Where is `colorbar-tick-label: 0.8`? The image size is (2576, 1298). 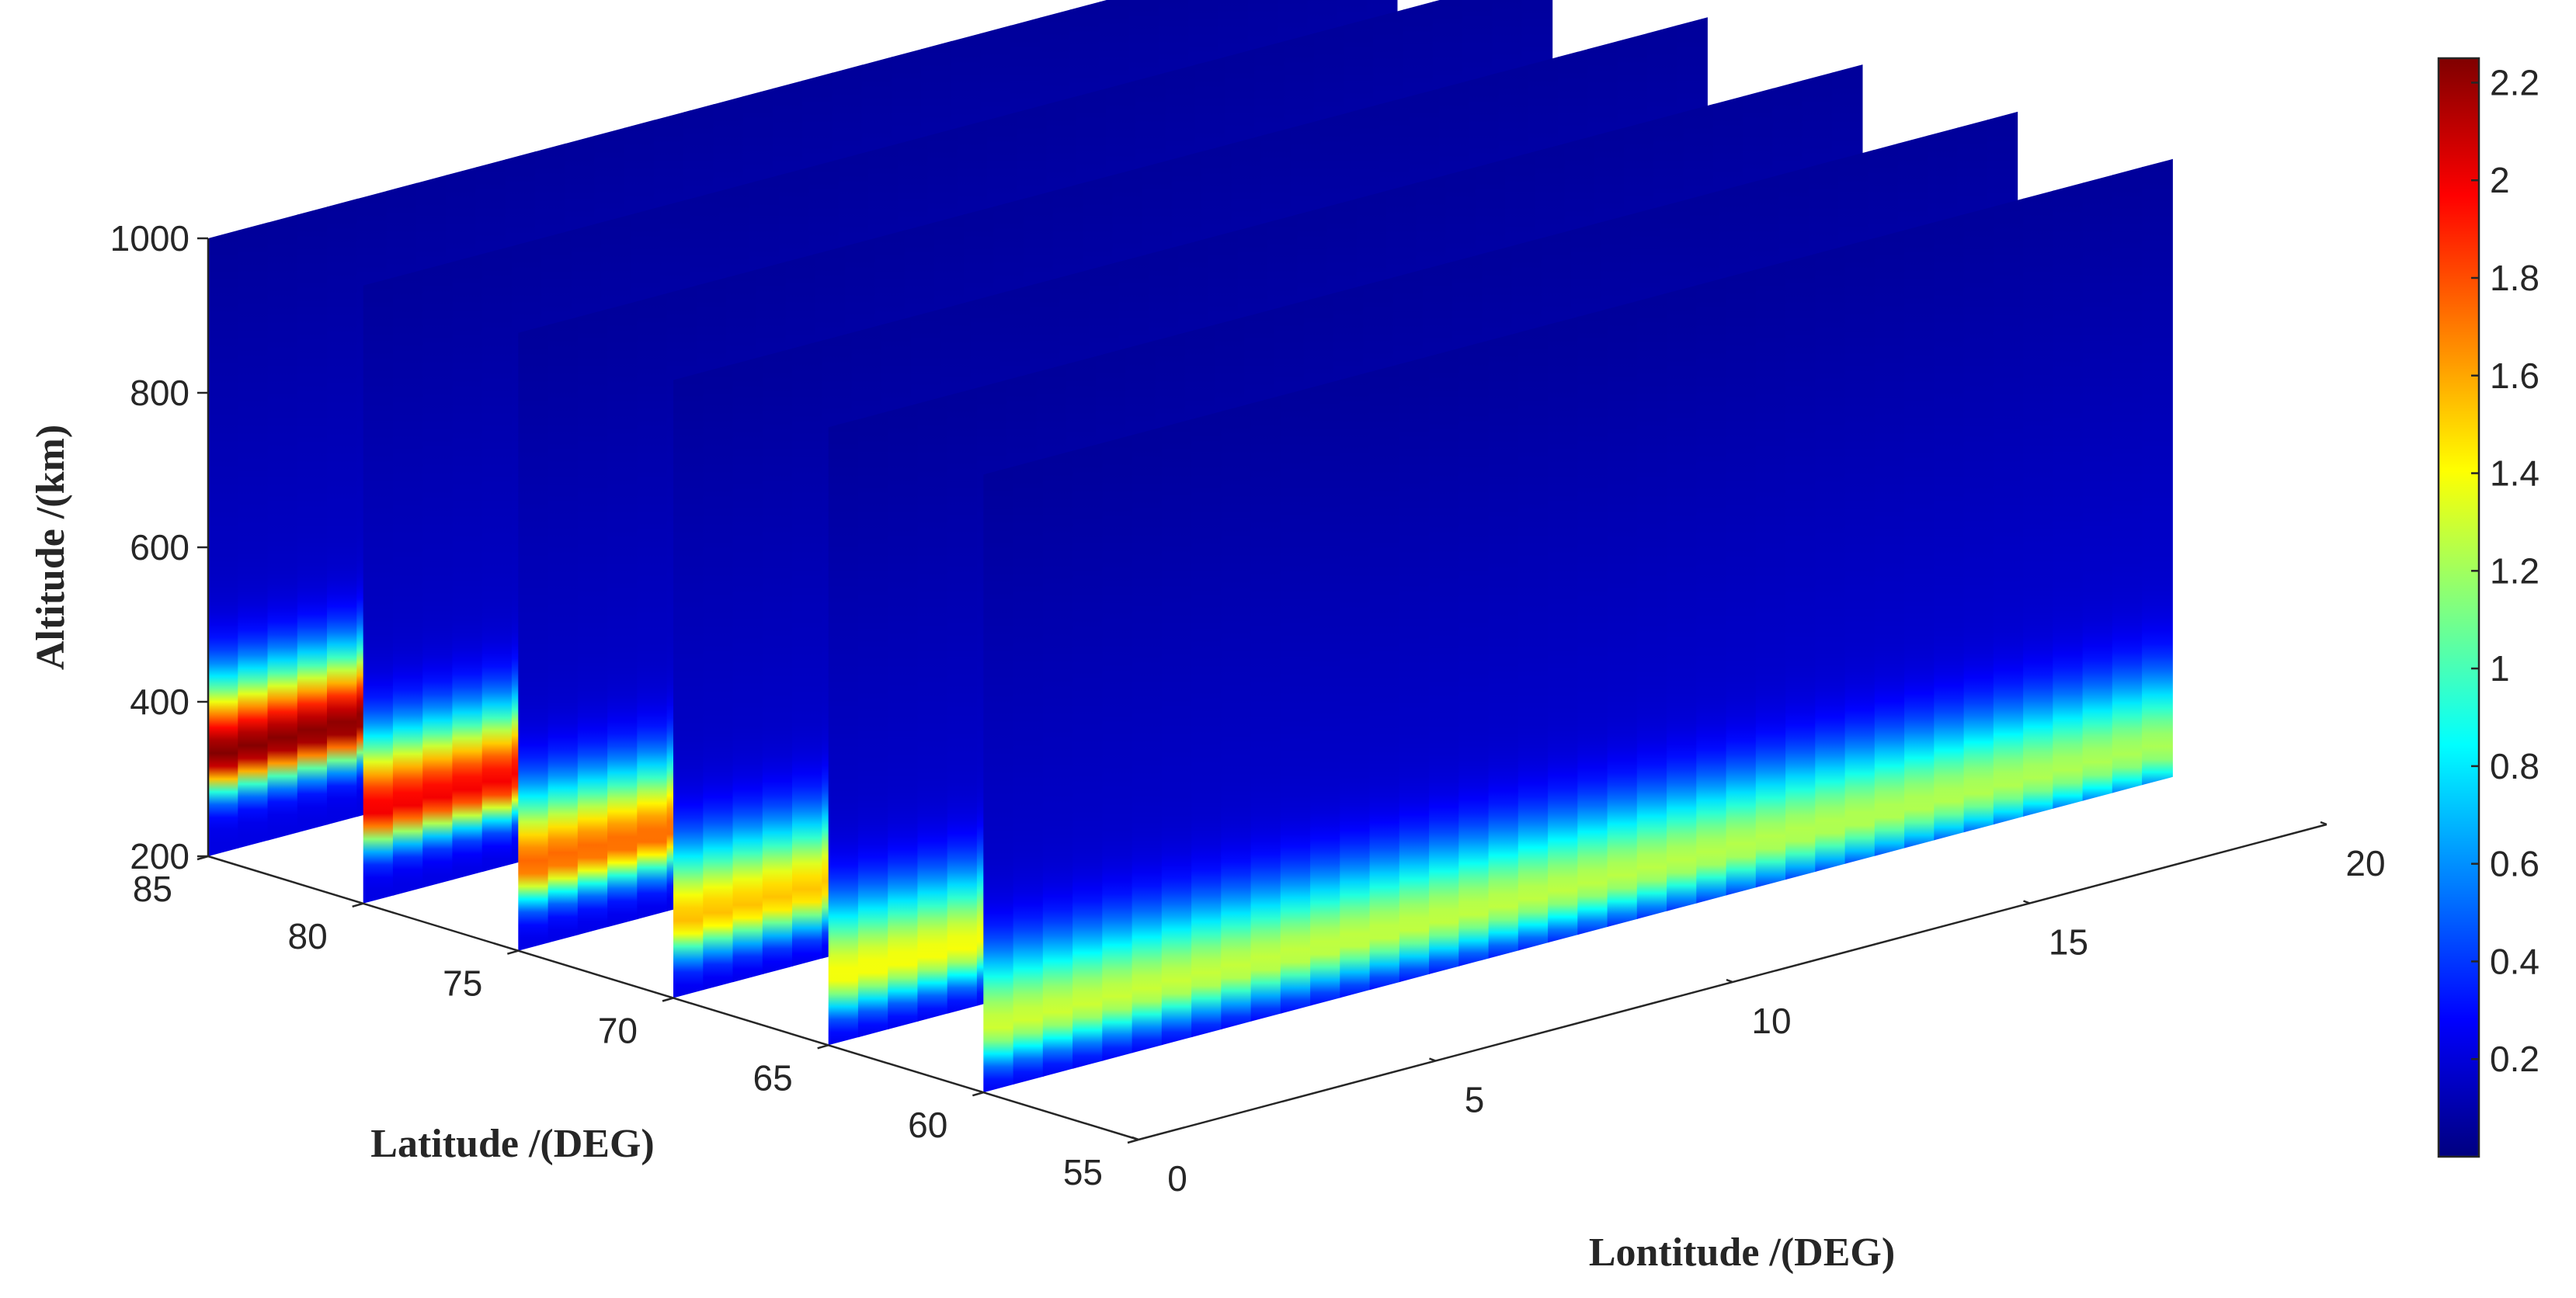
colorbar-tick-label: 0.8 is located at coordinates (2514, 766).